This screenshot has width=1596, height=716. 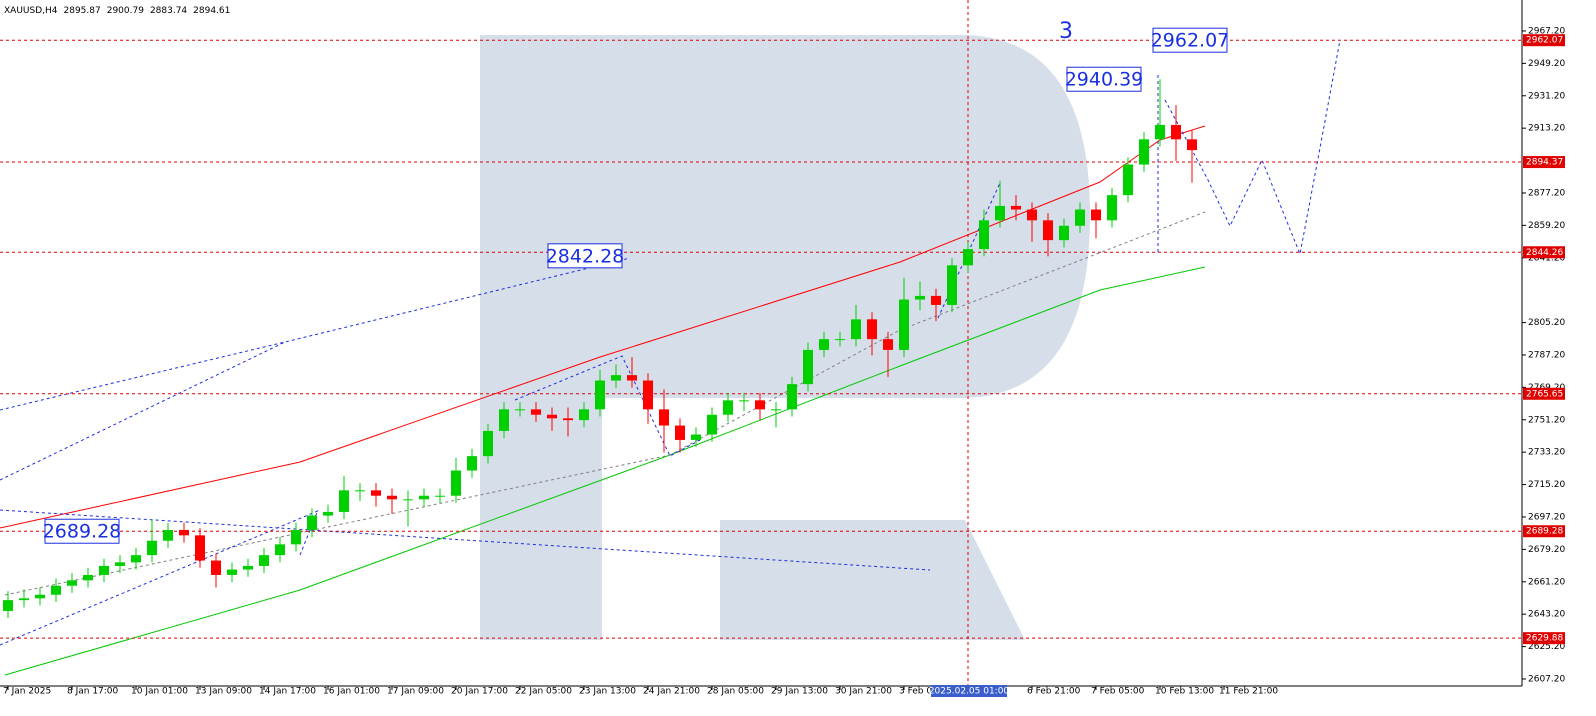 What do you see at coordinates (82, 11) in the screenshot?
I see `header-value: 2895.87` at bounding box center [82, 11].